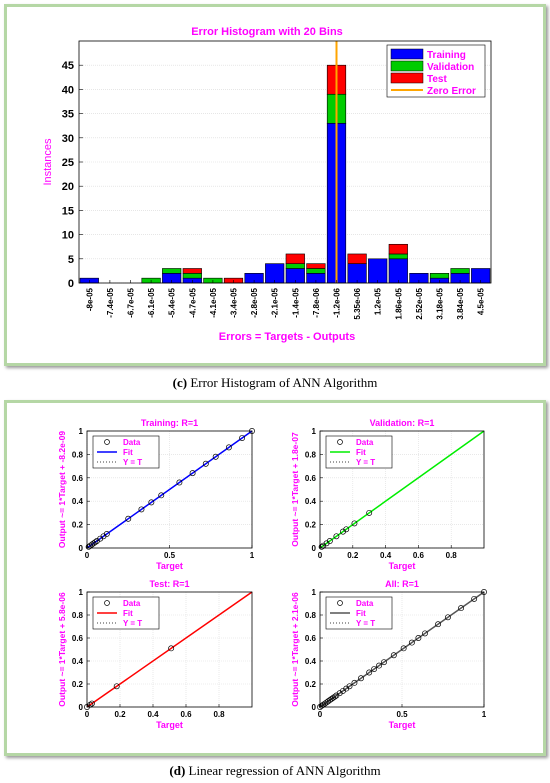 The width and height of the screenshot is (550, 783). What do you see at coordinates (180, 382) in the screenshot?
I see `caption-c-letter: (c)` at bounding box center [180, 382].